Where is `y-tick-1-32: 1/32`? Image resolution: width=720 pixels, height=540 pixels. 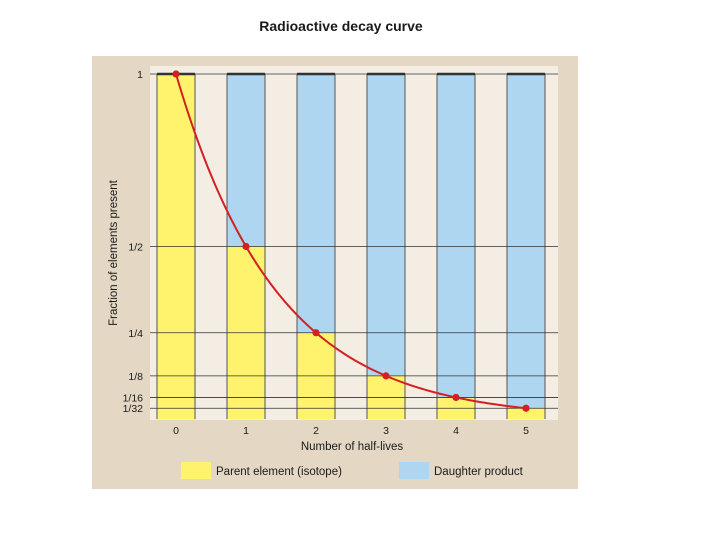 y-tick-1-32: 1/32 is located at coordinates (133, 409).